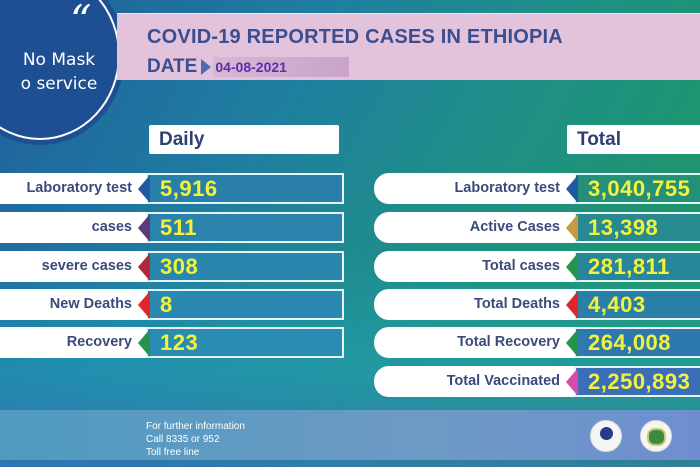 The width and height of the screenshot is (700, 467). I want to click on total-row-total-recovery: Total Recovery 264,008, so click(537, 342).